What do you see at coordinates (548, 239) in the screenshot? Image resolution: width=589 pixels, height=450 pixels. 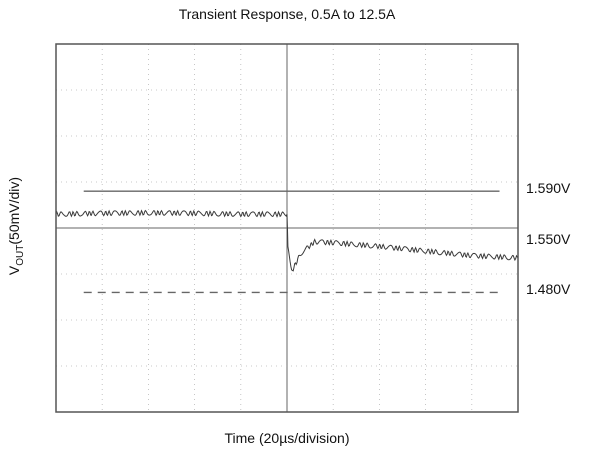 I see `reference-label-nominal: 1.550V` at bounding box center [548, 239].